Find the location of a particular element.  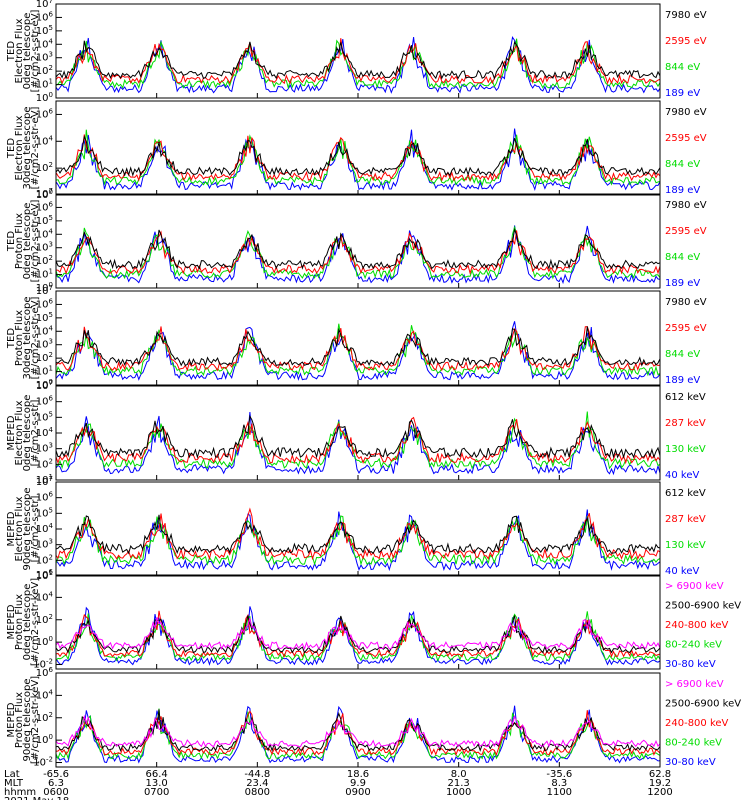

y-axis-label: [#/cm2-s-str-keV] is located at coordinates (35, 720).